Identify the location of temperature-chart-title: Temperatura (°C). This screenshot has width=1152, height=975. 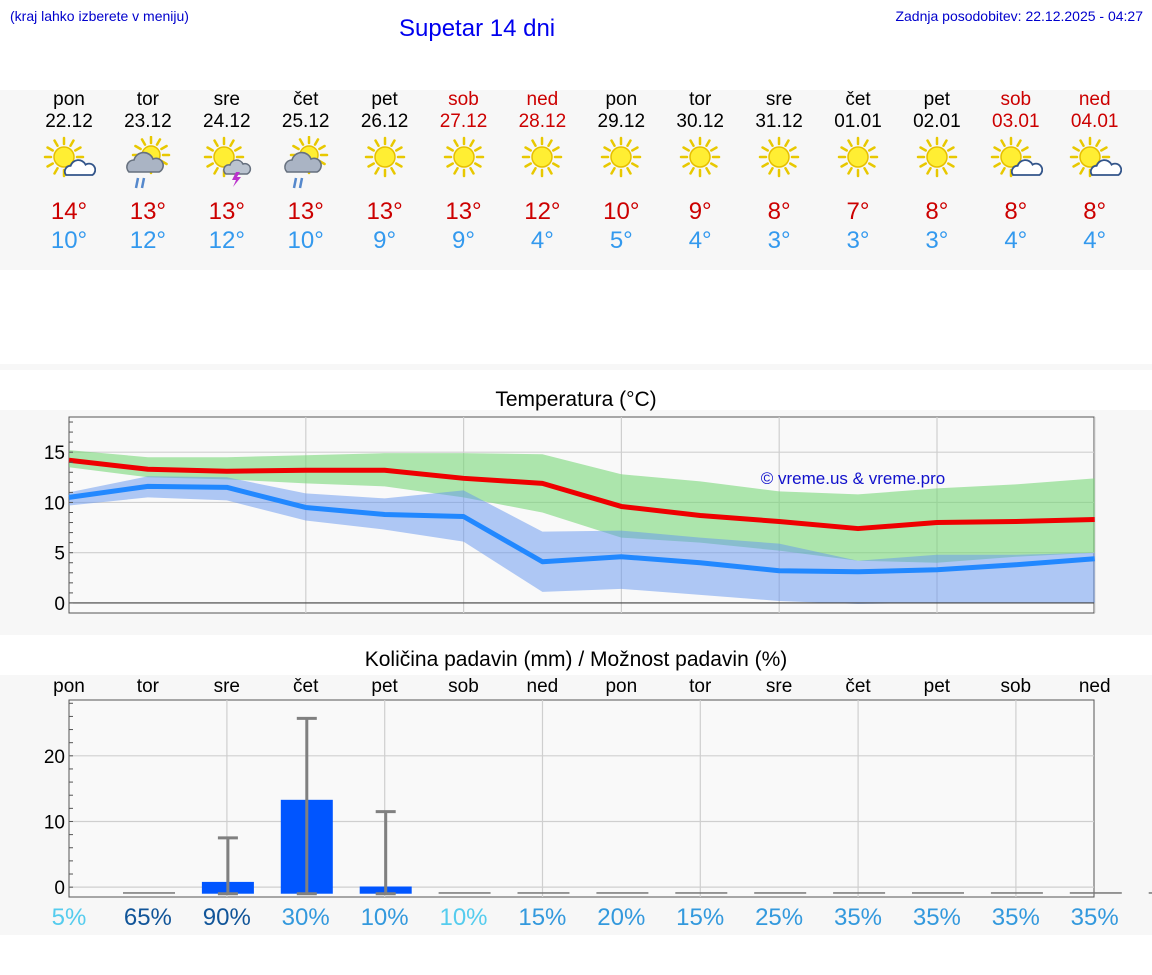
(576, 399).